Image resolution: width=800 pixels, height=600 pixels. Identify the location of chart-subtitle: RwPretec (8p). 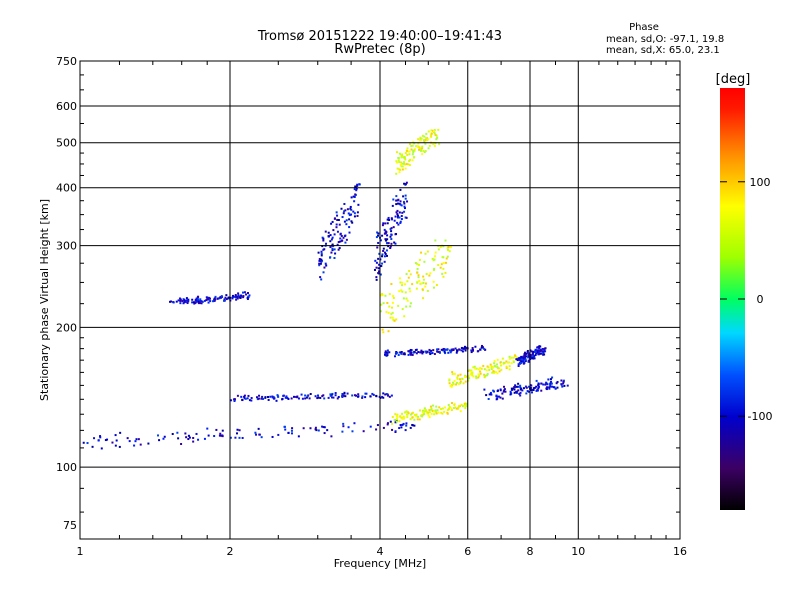
(379, 49).